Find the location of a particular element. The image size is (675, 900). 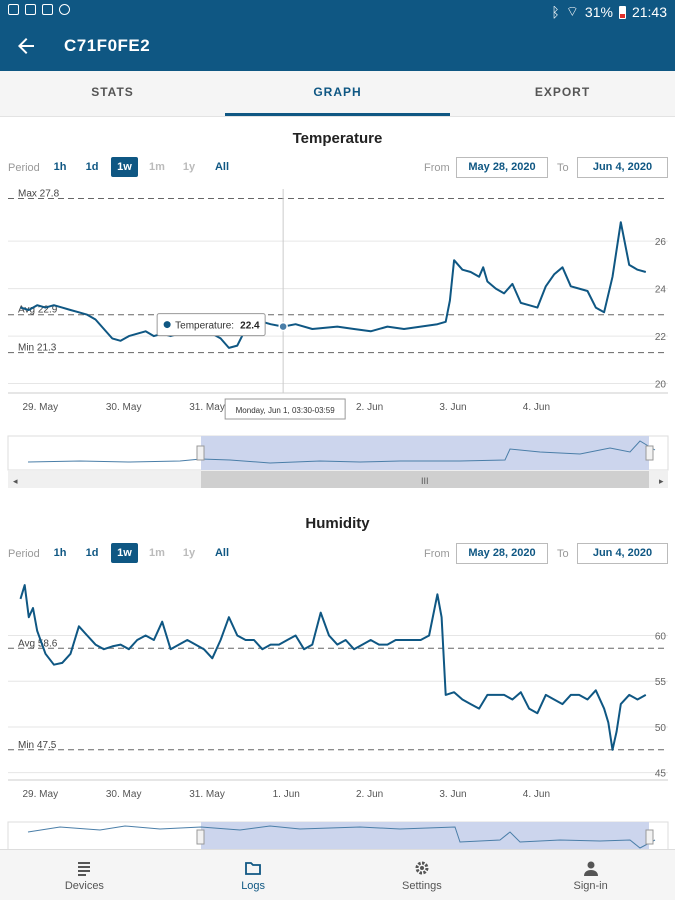

nav-devices: Devices is located at coordinates (84, 875).